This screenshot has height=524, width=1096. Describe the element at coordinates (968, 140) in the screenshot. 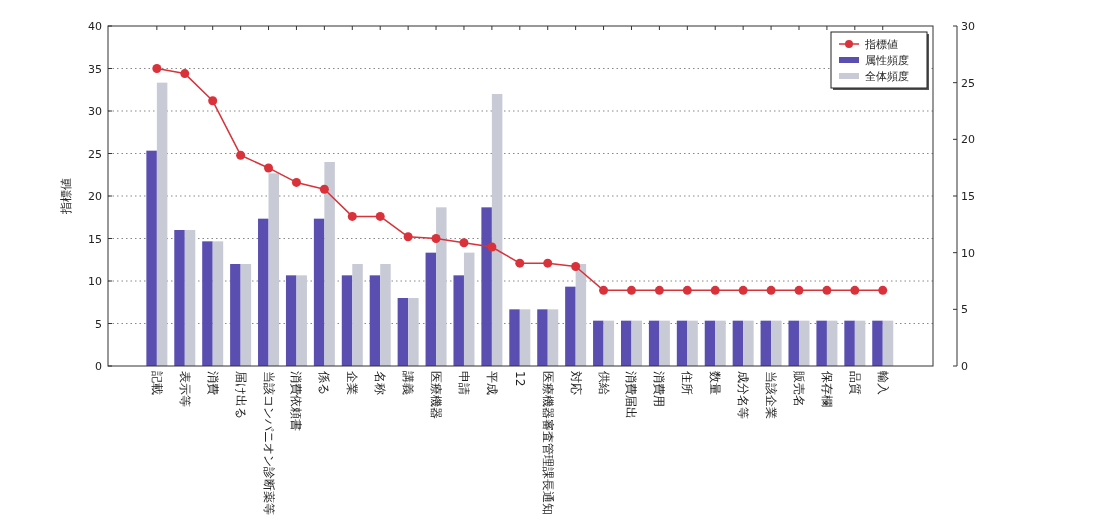

I see `y2-tick-label: 20` at that location.